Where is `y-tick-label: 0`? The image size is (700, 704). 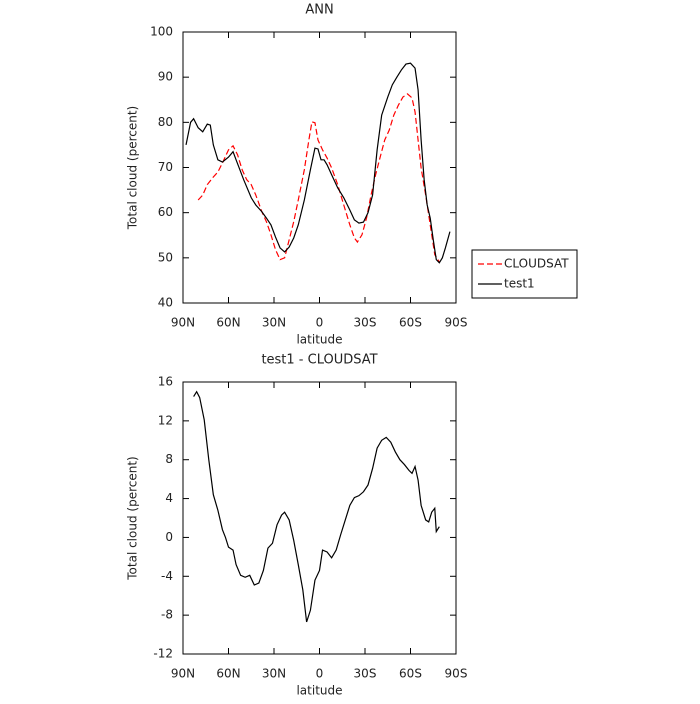 y-tick-label: 0 is located at coordinates (169, 537).